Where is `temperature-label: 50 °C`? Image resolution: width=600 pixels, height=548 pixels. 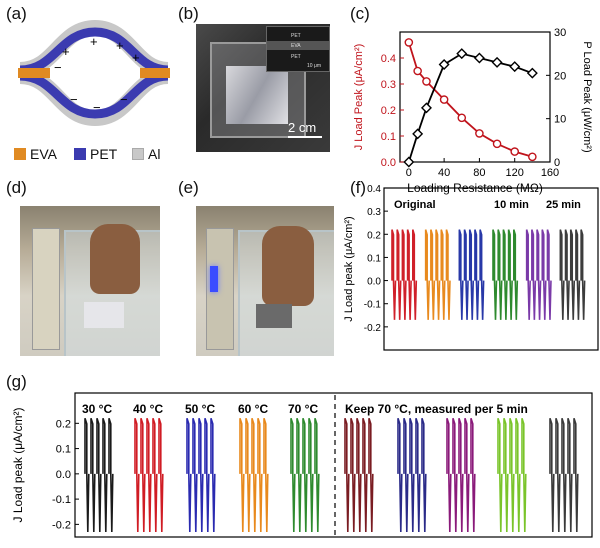
temperature-label: 50 °C is located at coordinates (200, 409).